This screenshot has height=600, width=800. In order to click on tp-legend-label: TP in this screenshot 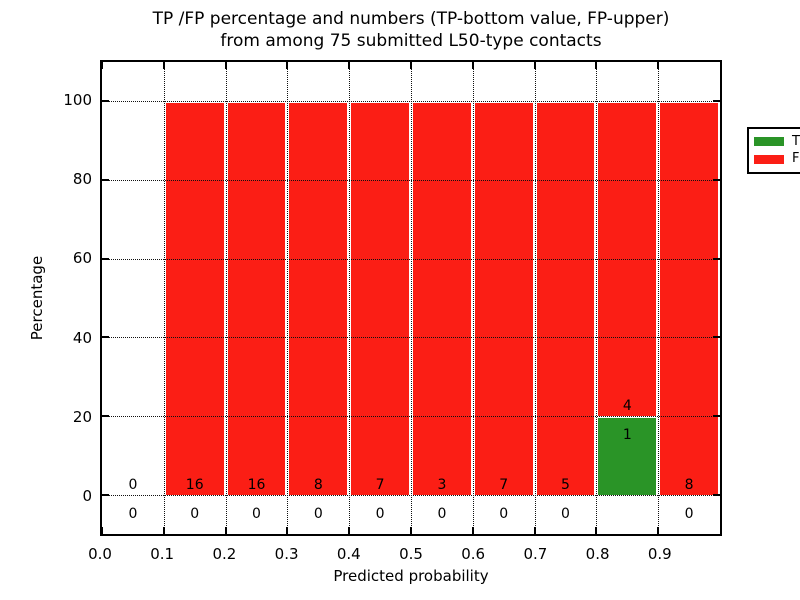, I will do `click(796, 141)`.